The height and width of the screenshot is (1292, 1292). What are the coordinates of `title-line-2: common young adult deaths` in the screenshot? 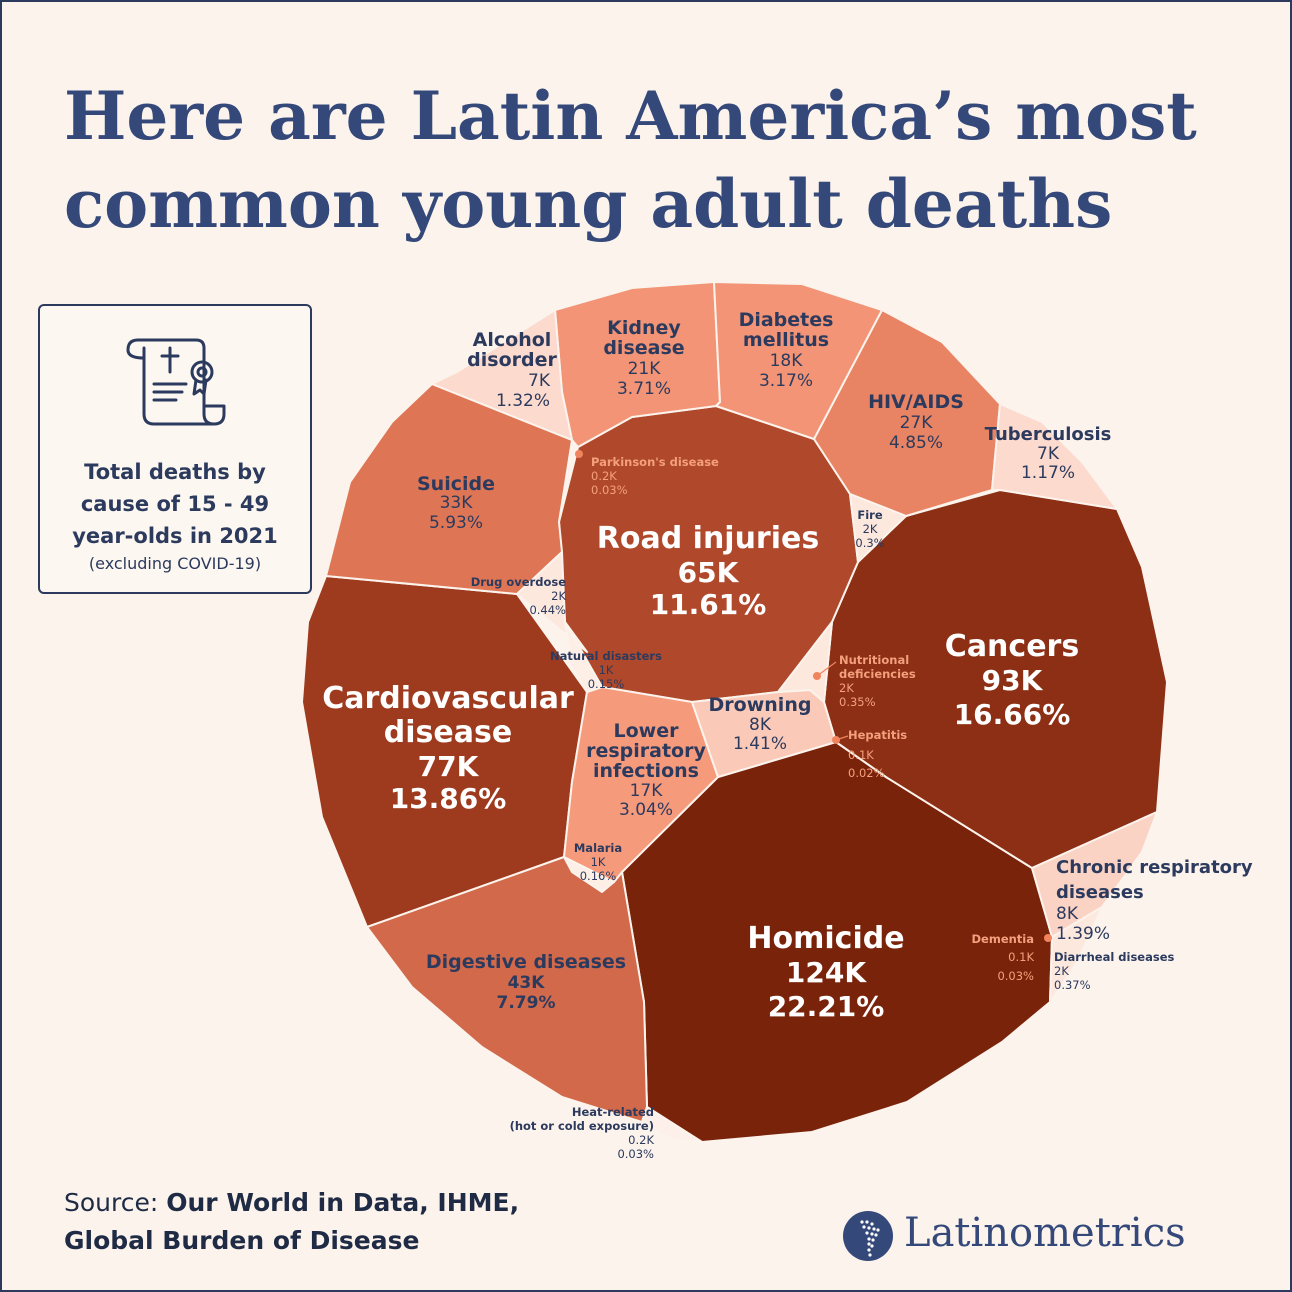 It's located at (588, 204).